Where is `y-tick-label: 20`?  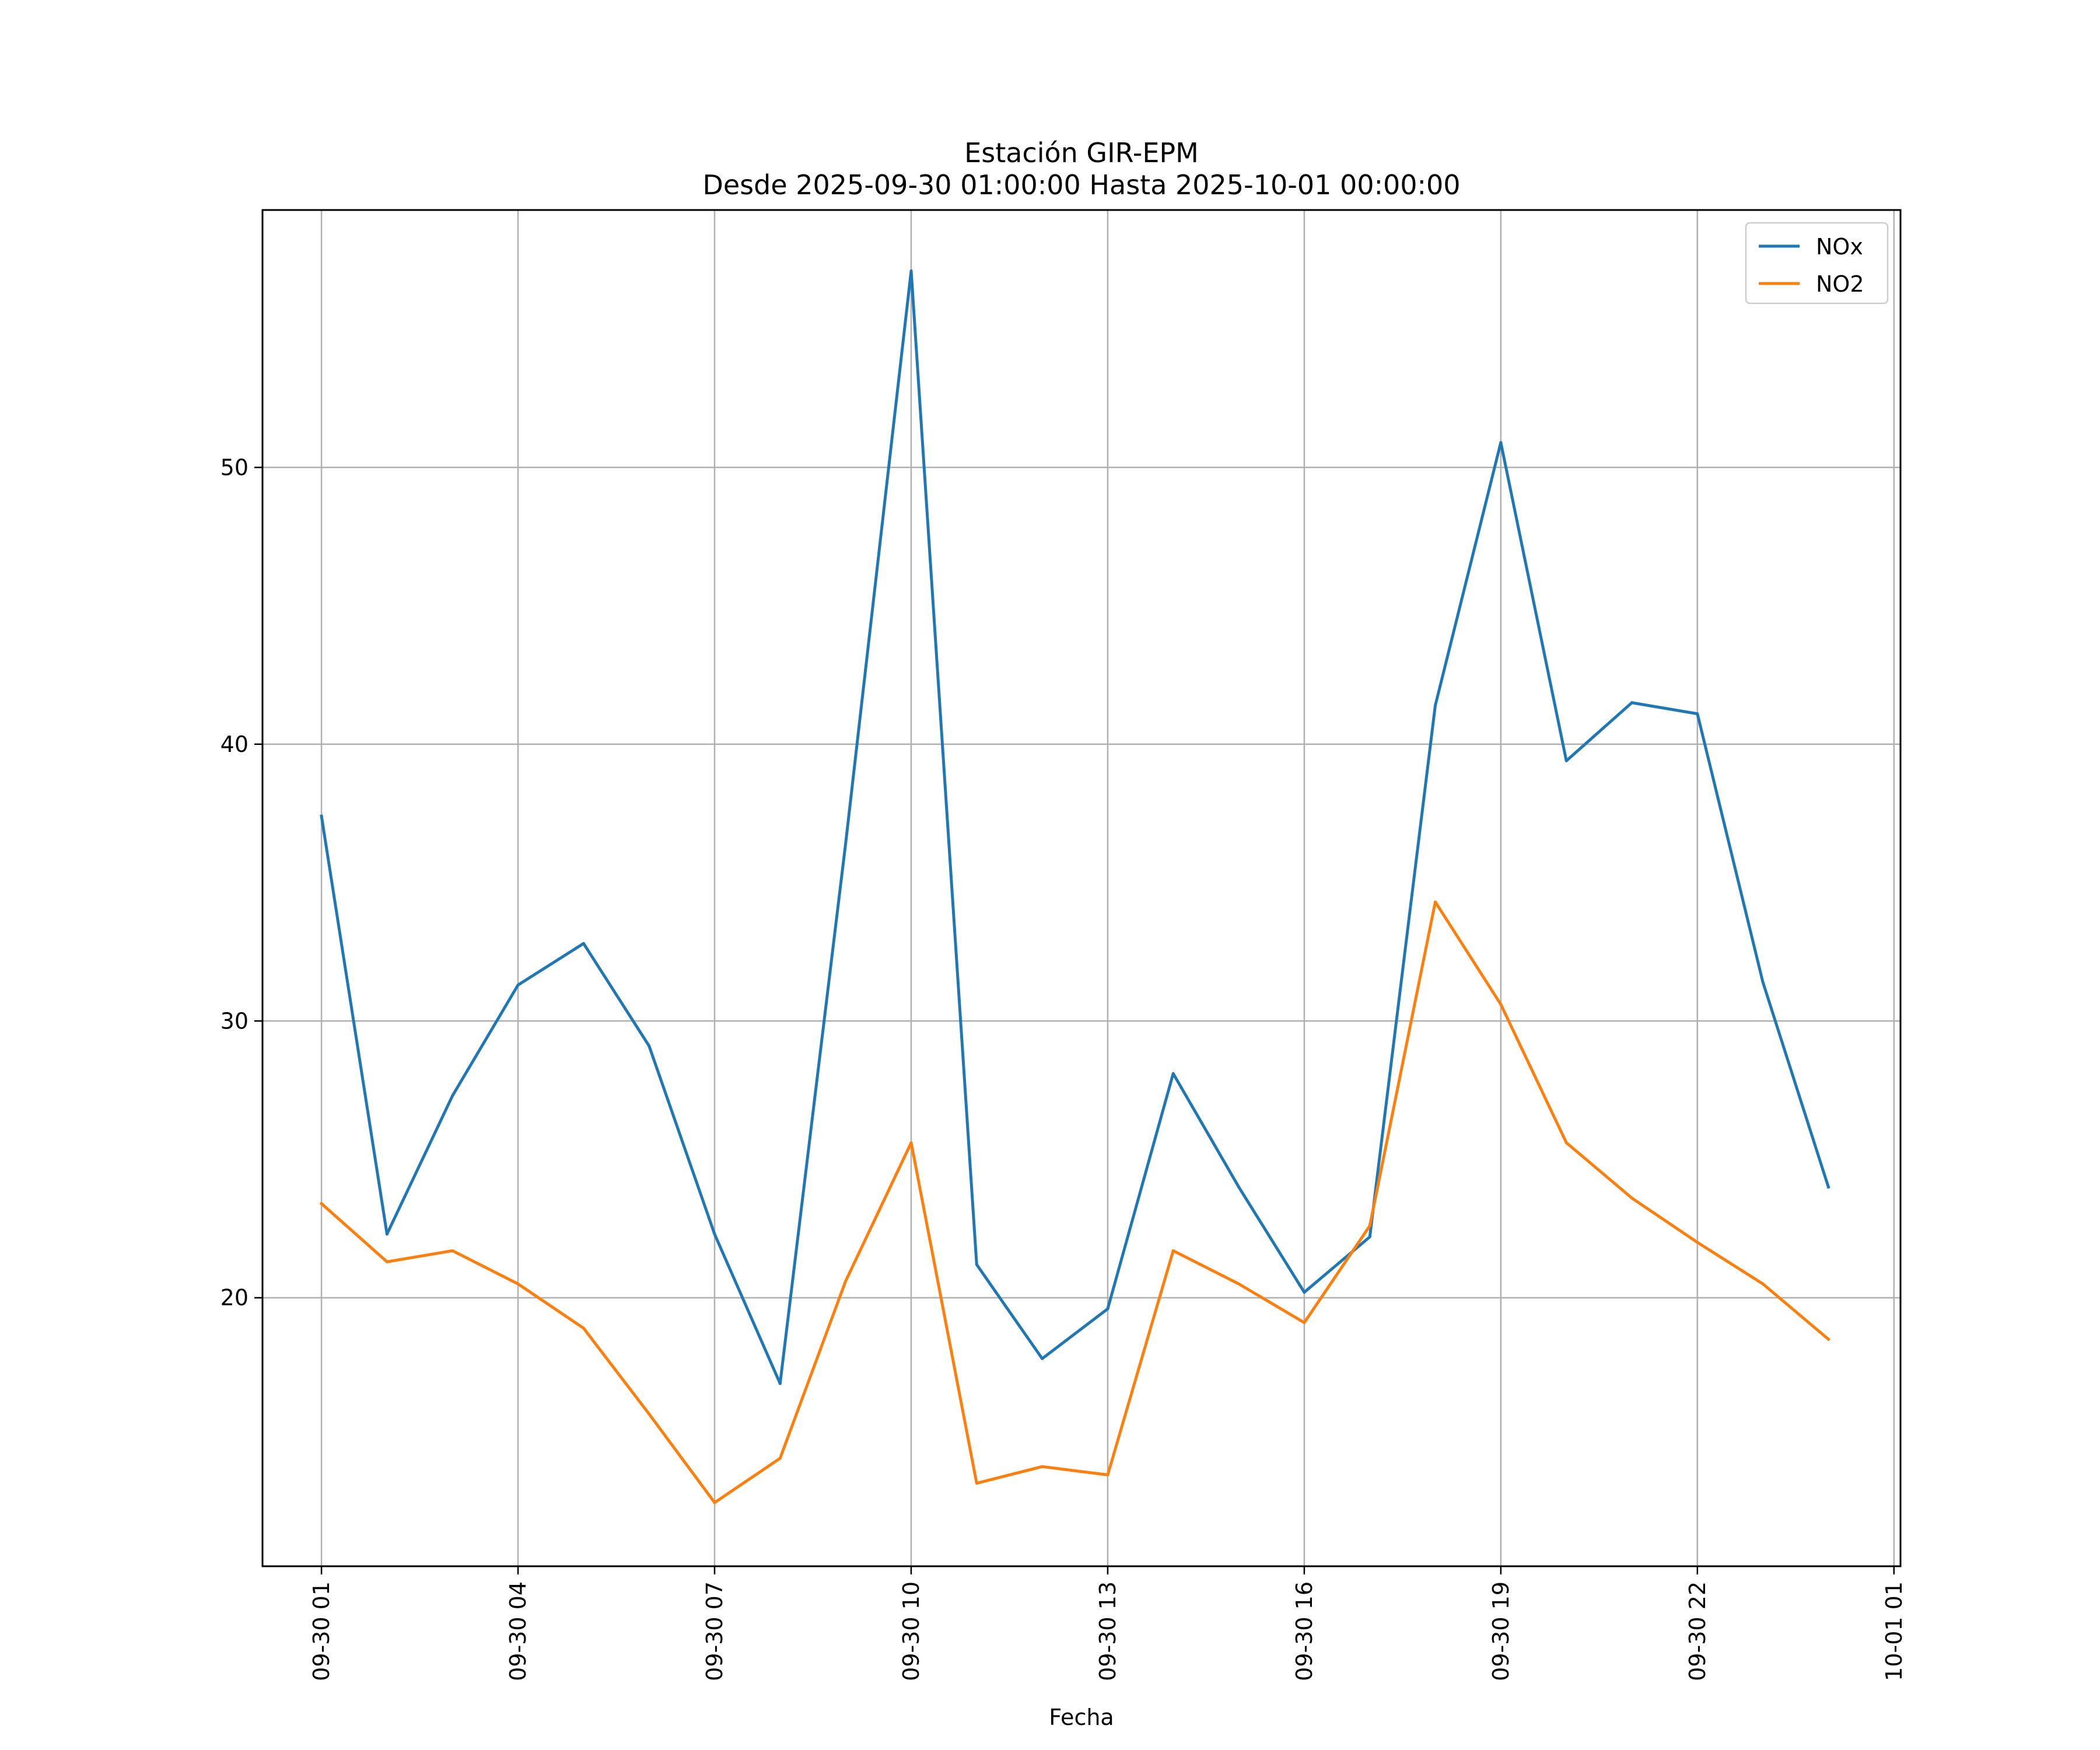 y-tick-label: 20 is located at coordinates (235, 1298).